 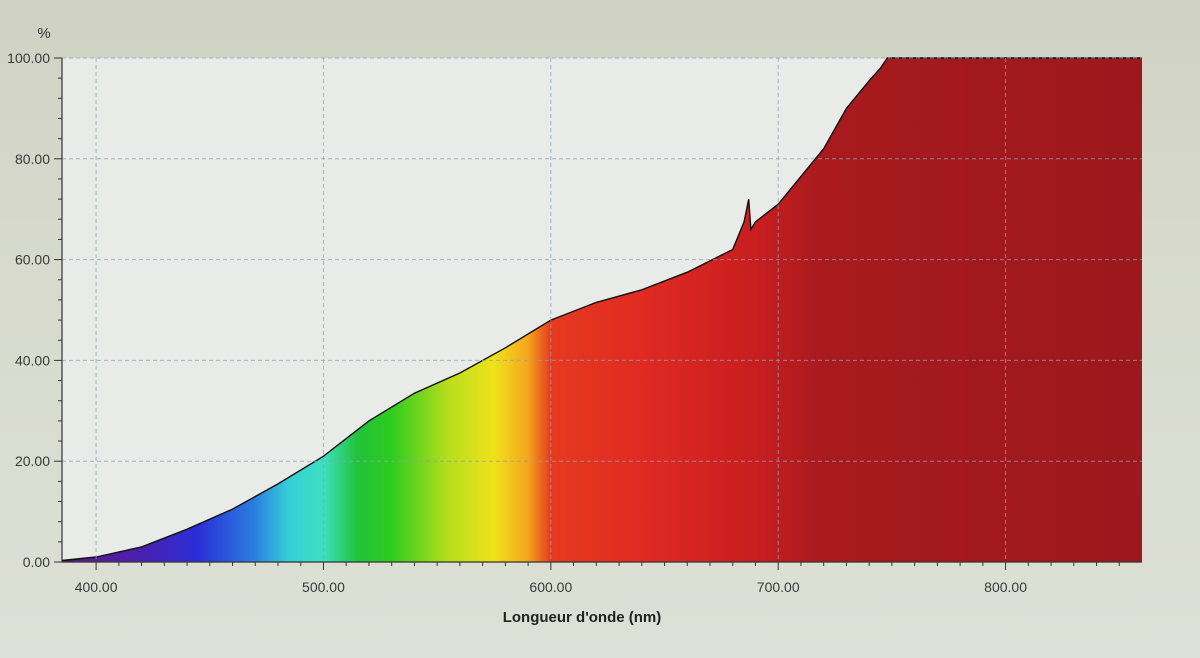 What do you see at coordinates (96, 587) in the screenshot?
I see `x-tick-label: 400.00` at bounding box center [96, 587].